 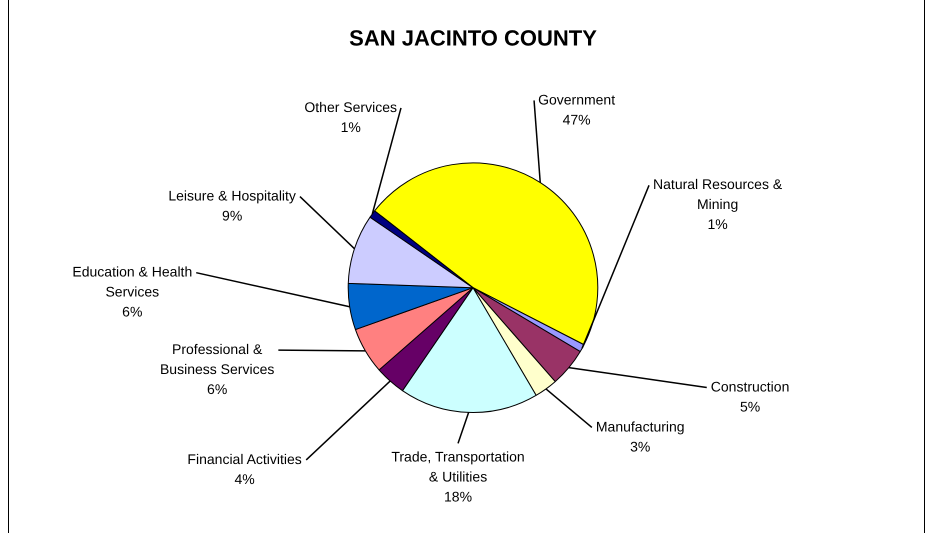 What do you see at coordinates (217, 358) in the screenshot?
I see `slice-label: Professional & Business Services` at bounding box center [217, 358].